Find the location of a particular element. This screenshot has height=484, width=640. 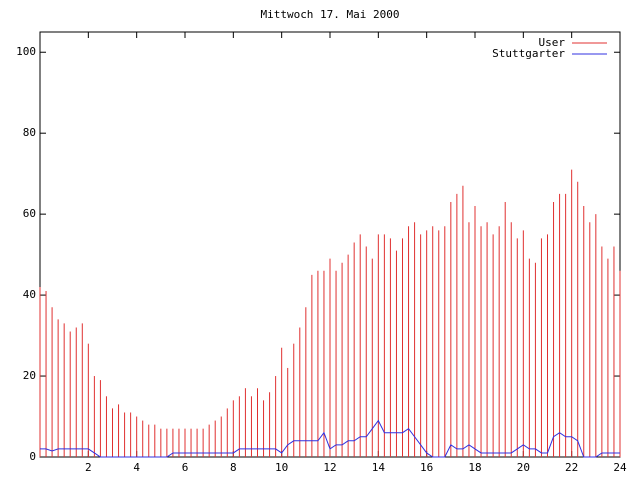

x-tick-label: 8 is located at coordinates (233, 467).